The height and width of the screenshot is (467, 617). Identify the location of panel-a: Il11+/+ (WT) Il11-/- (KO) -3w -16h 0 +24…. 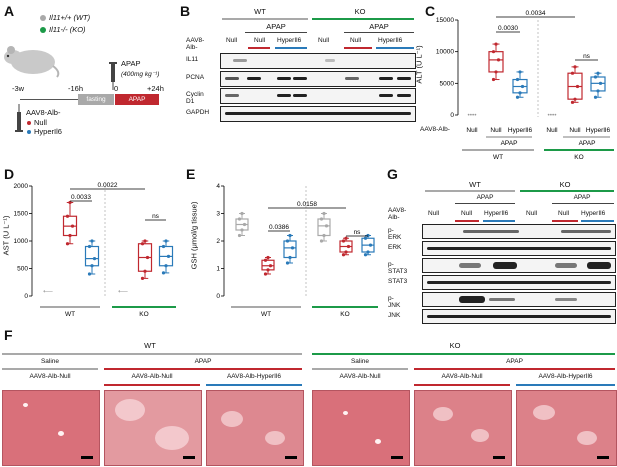
(90, 82).